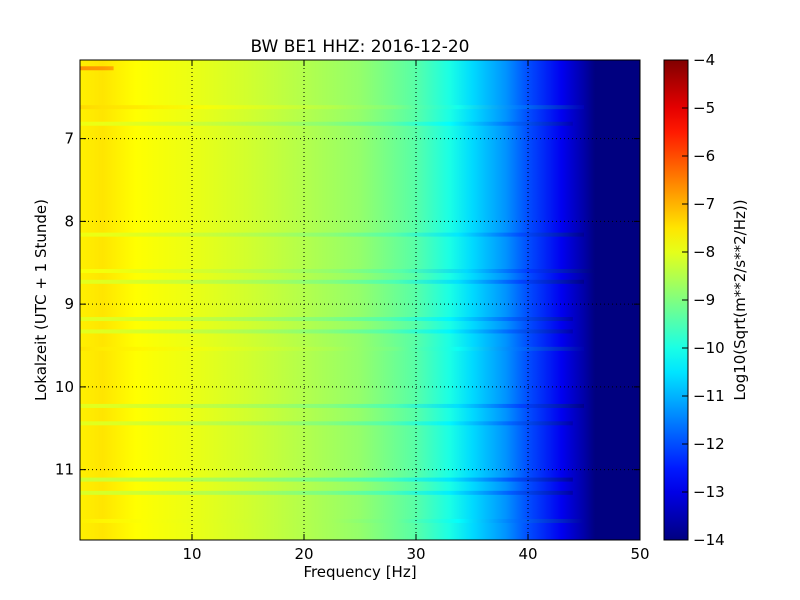 This screenshot has height=600, width=800. What do you see at coordinates (704, 204) in the screenshot?
I see `colorbar-tick-label: −7` at bounding box center [704, 204].